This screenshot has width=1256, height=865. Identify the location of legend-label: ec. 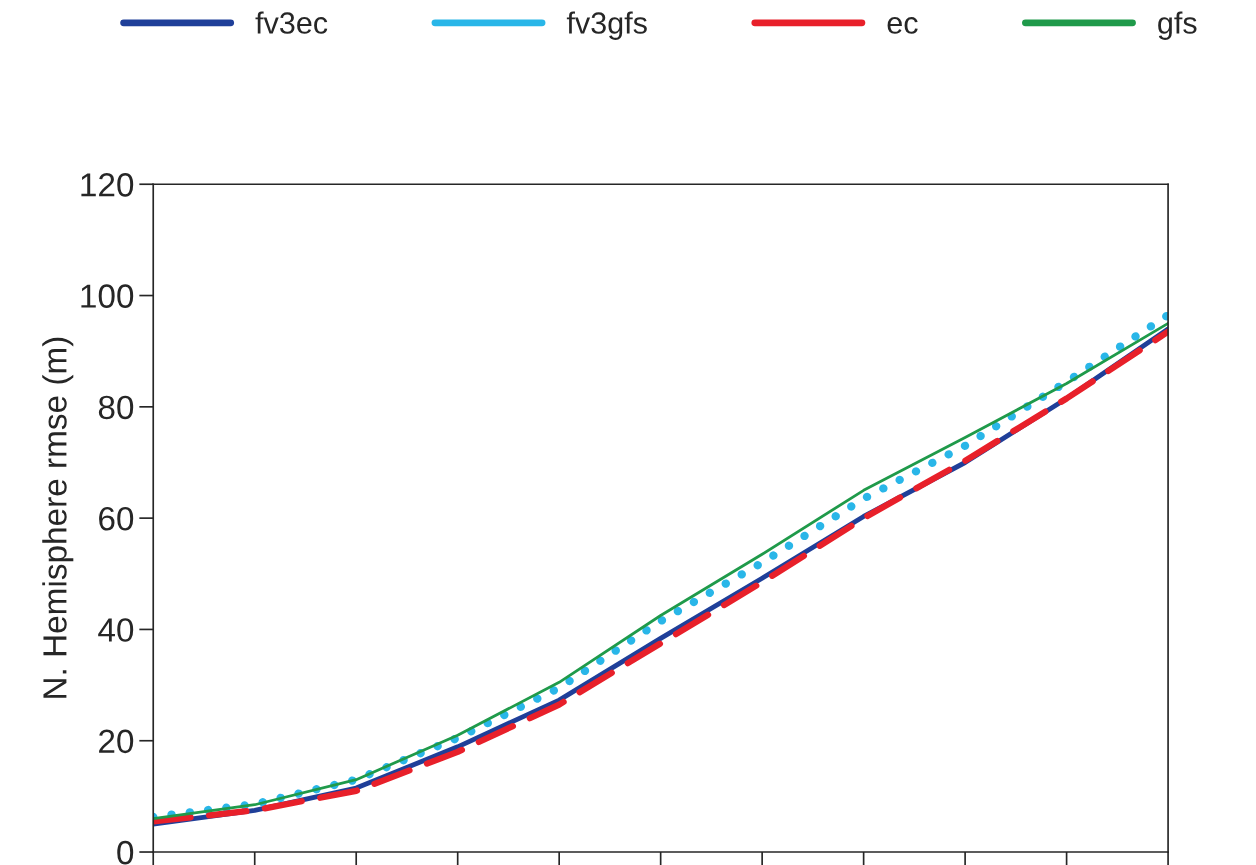
(902, 25).